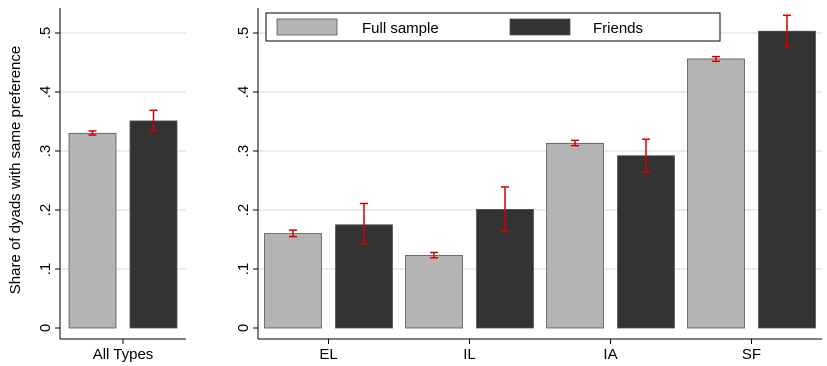 This screenshot has height=366, width=827. I want to click on x-tick-label: IA, so click(610, 354).